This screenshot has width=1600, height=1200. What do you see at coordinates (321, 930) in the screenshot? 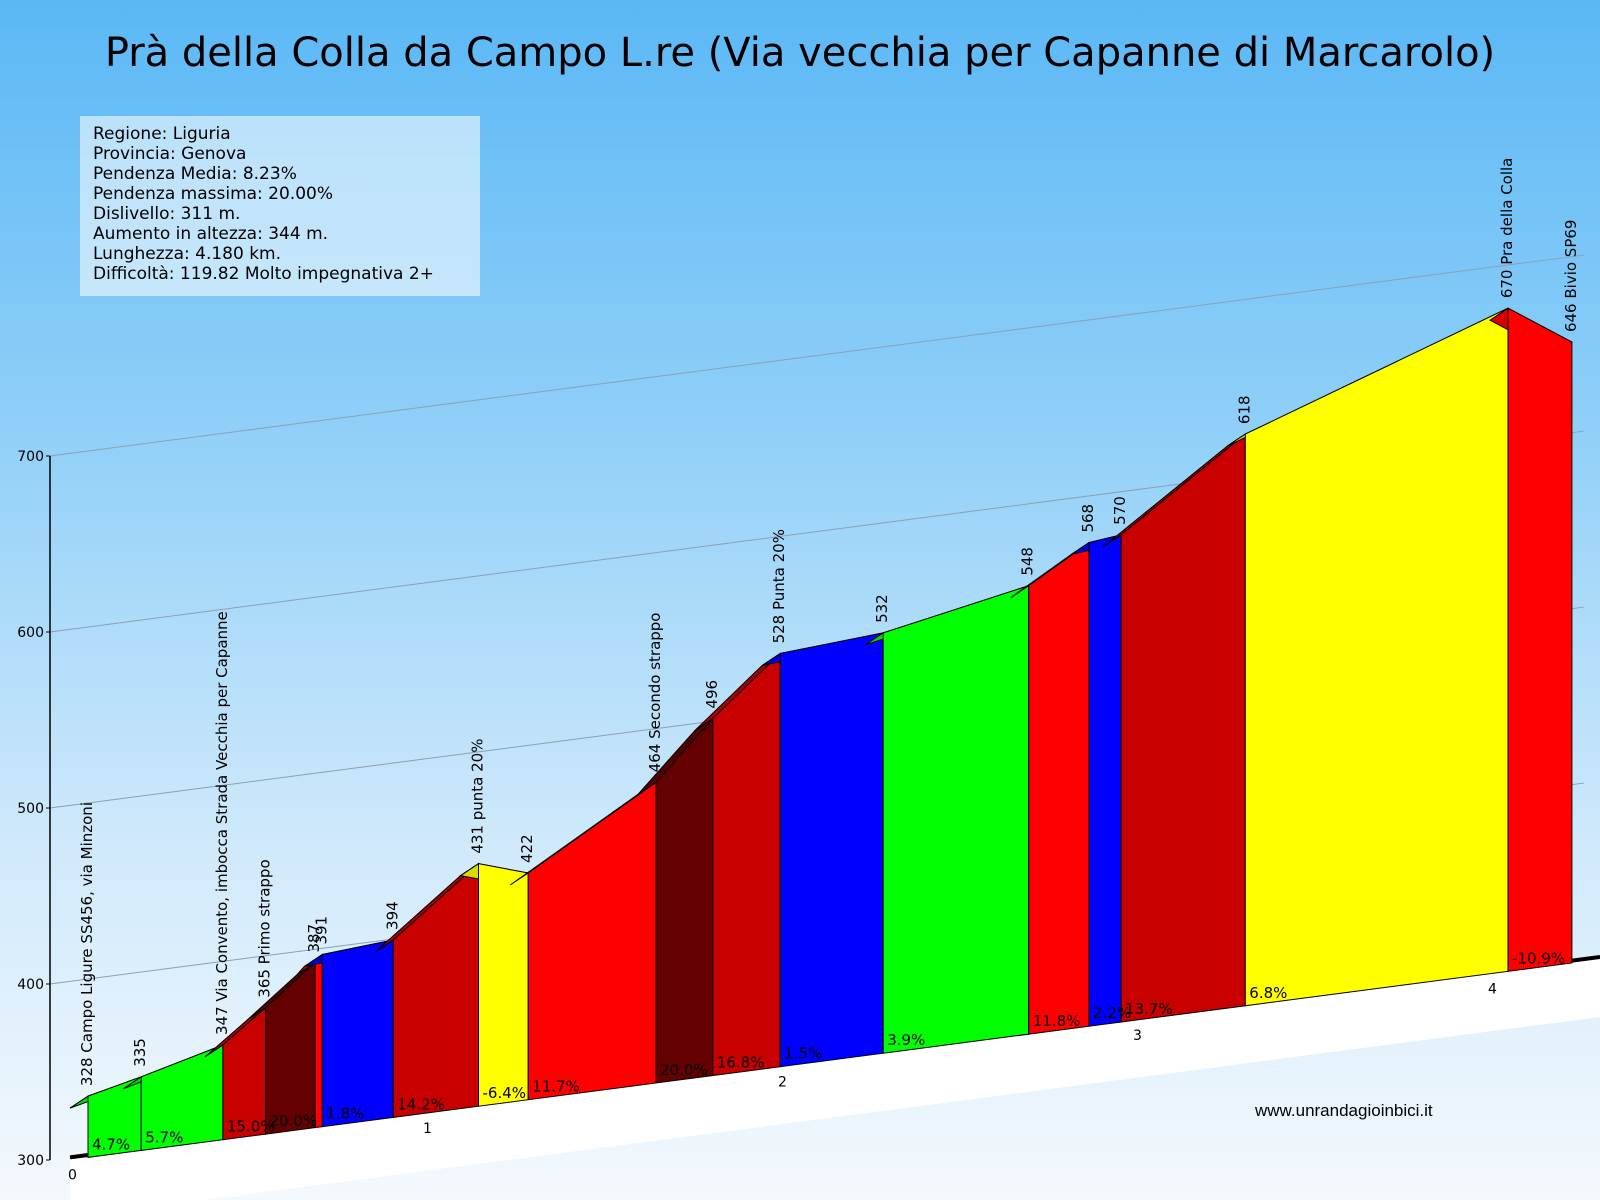
I see `point-label: 391` at bounding box center [321, 930].